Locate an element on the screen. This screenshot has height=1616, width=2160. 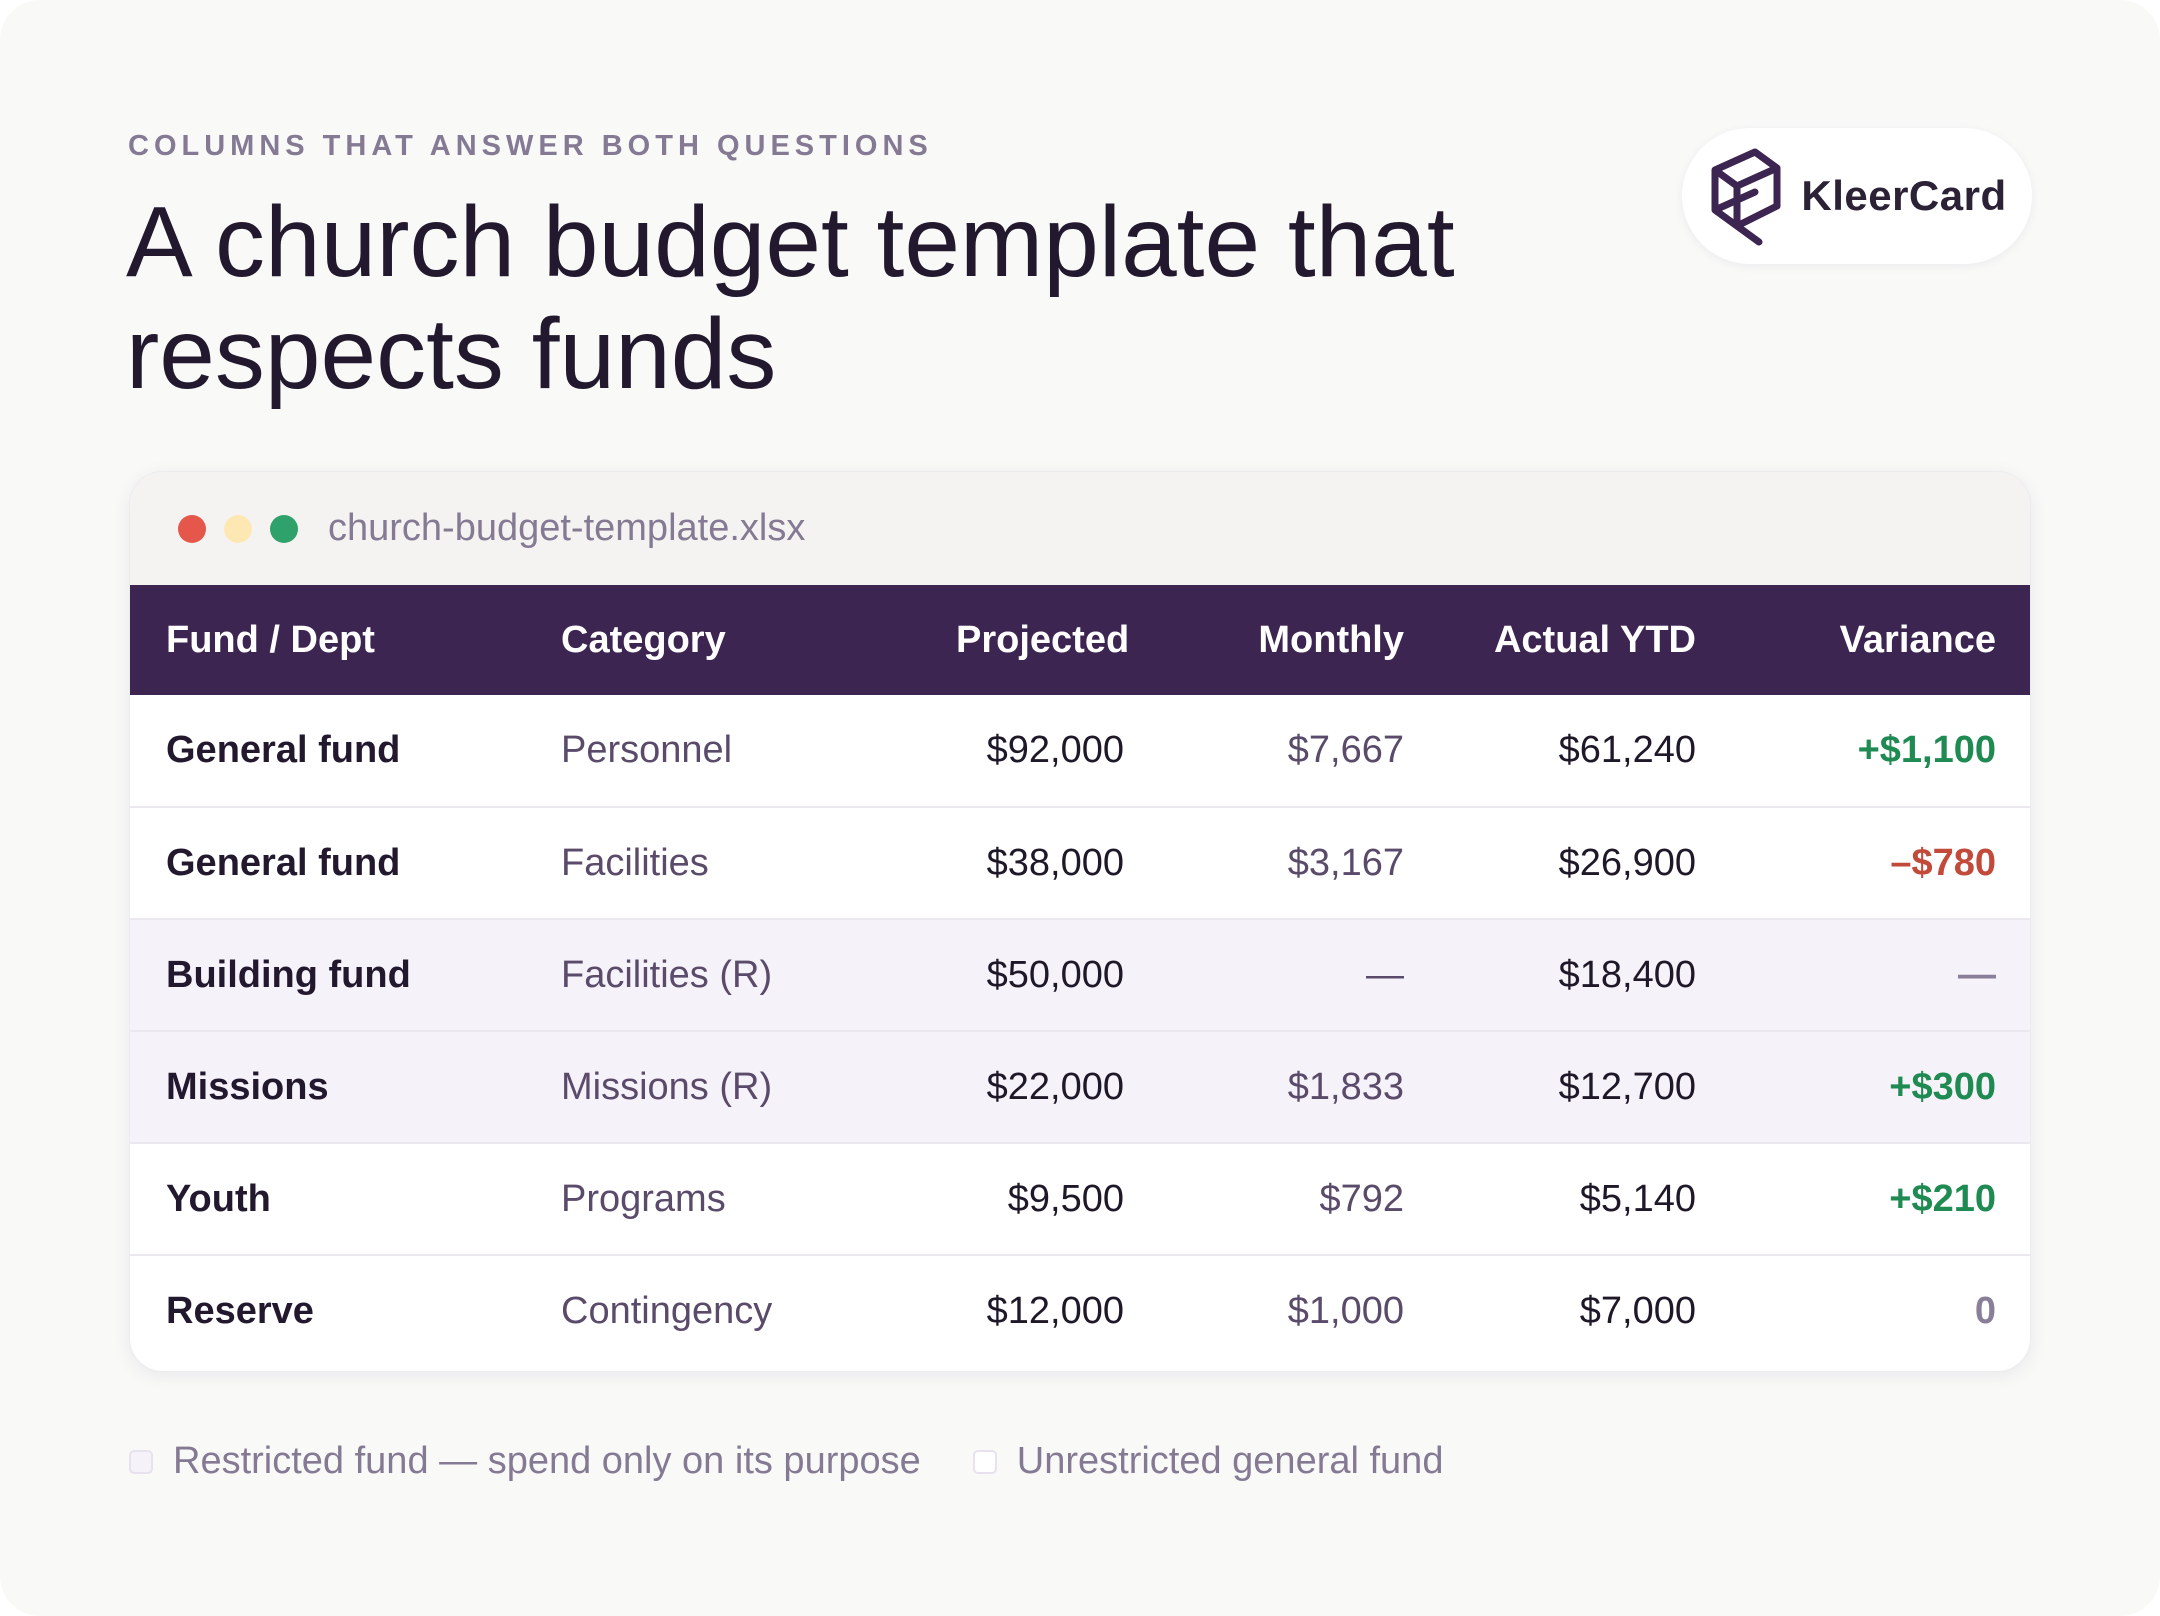
fund-cell: Missions is located at coordinates (327, 1087).